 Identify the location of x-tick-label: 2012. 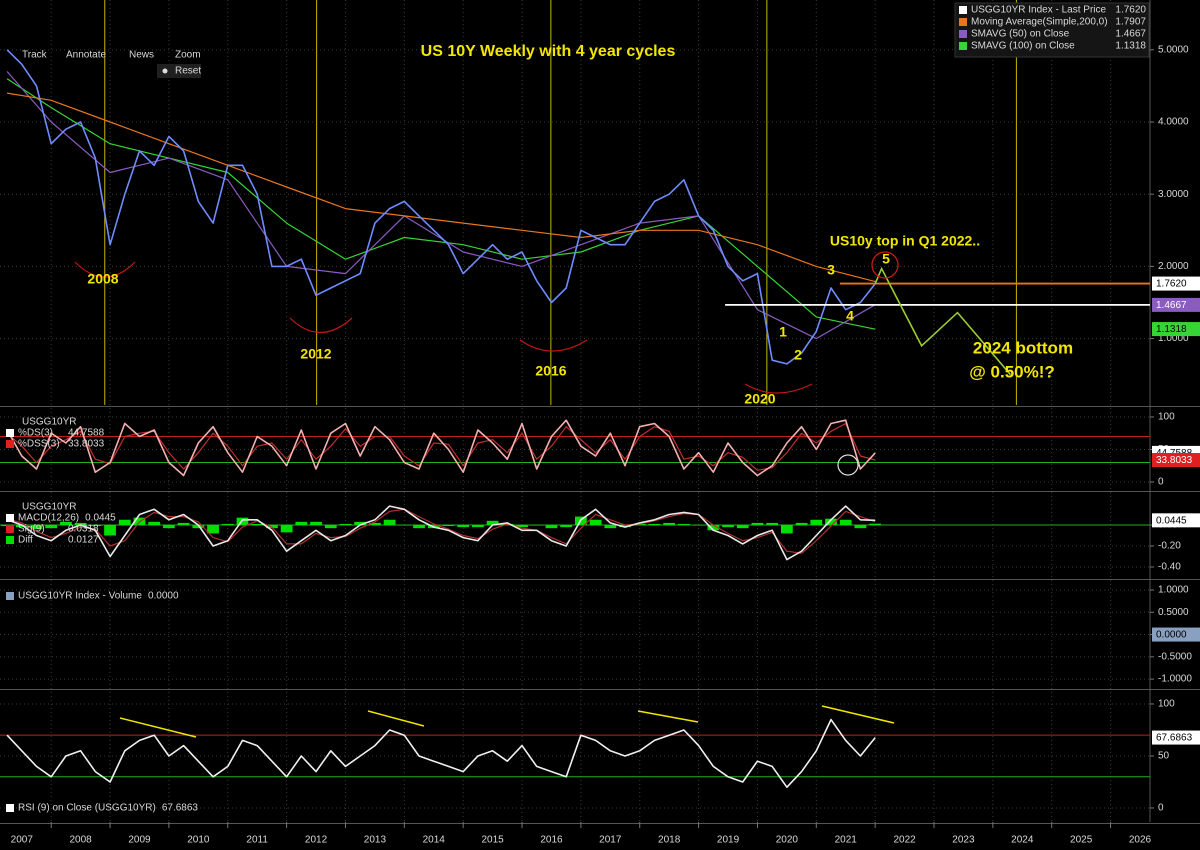
(316, 840).